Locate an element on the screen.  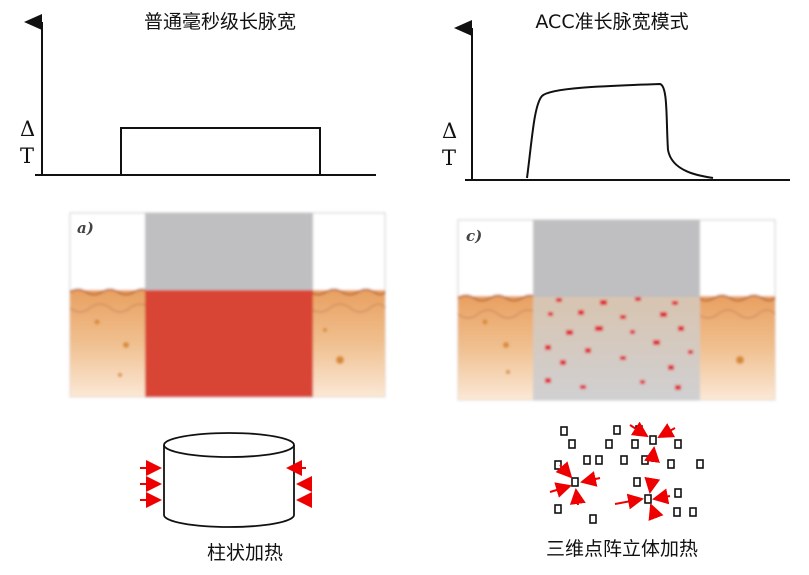
caption: 柱状加热 is located at coordinates (245, 553).